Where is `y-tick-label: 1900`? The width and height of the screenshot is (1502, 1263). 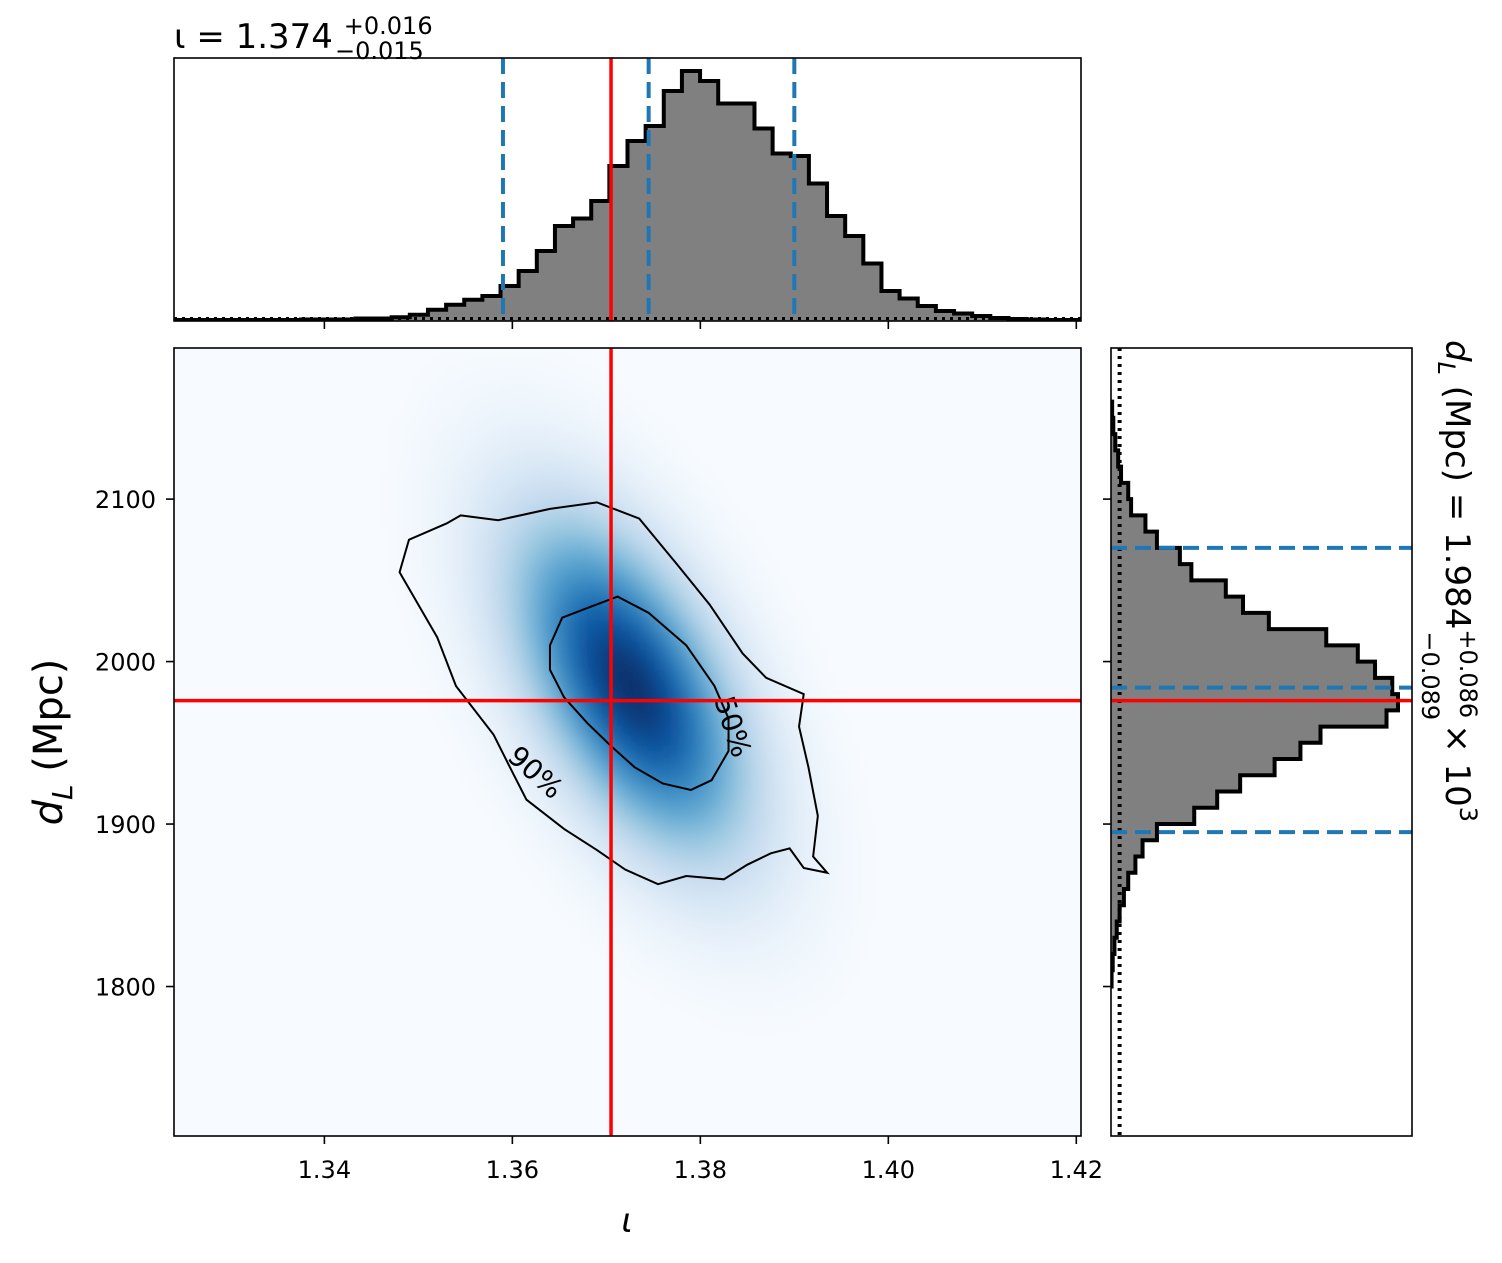
y-tick-label: 1900 is located at coordinates (125, 825).